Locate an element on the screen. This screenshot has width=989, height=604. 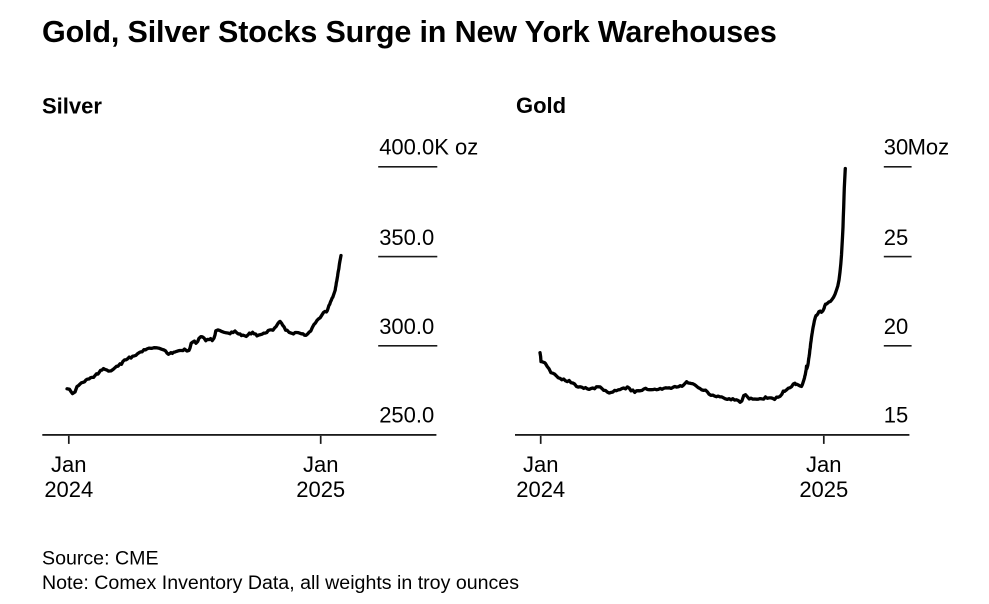
svg-text: Silver is located at coordinates (72, 105).